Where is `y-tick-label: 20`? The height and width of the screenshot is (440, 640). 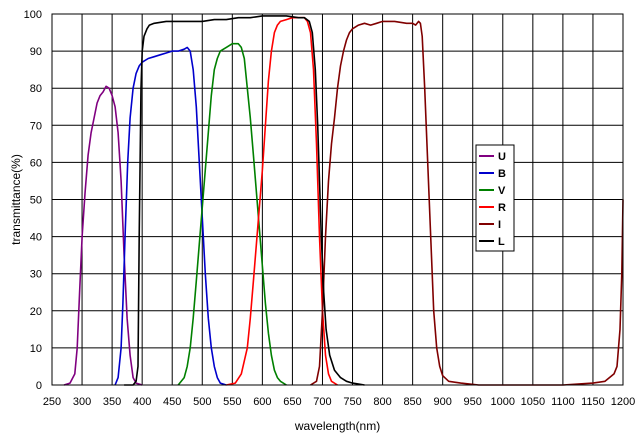 y-tick-label: 20 is located at coordinates (36, 312).